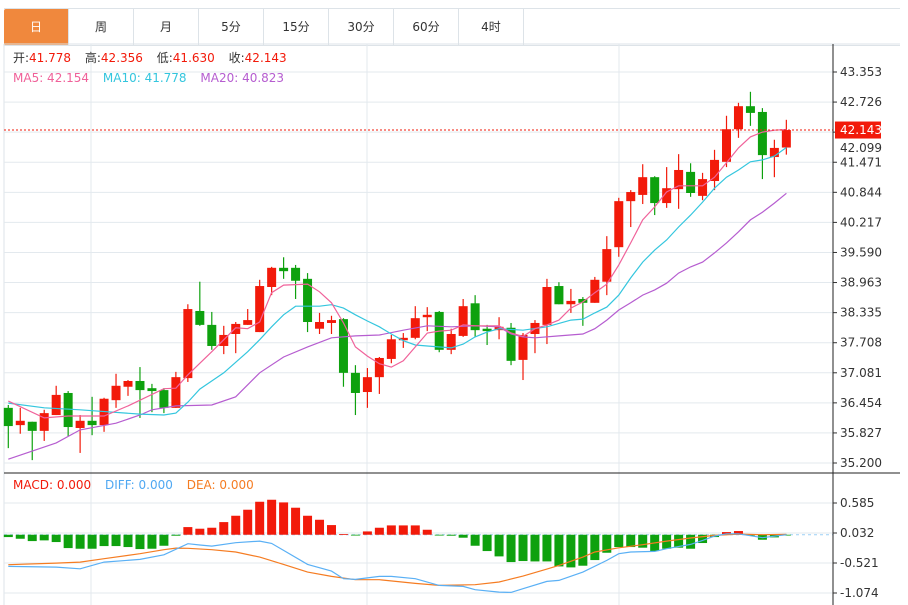  What do you see at coordinates (491, 27) in the screenshot?
I see `tab-4hour: 4时` at bounding box center [491, 27].